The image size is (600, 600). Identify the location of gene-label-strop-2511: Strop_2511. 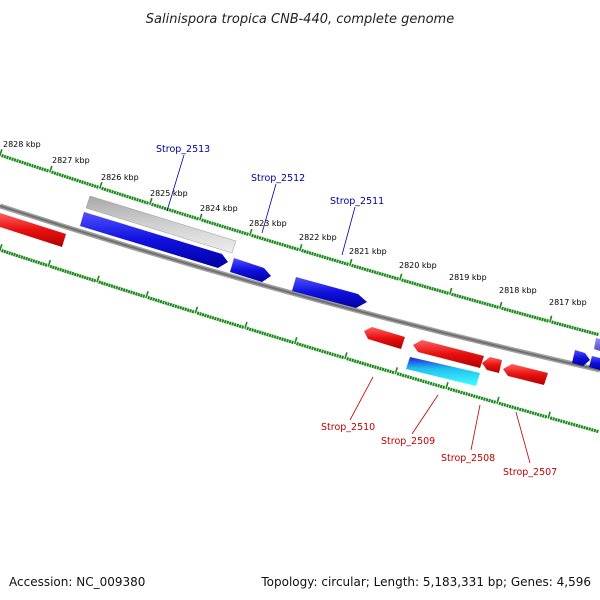
(357, 201).